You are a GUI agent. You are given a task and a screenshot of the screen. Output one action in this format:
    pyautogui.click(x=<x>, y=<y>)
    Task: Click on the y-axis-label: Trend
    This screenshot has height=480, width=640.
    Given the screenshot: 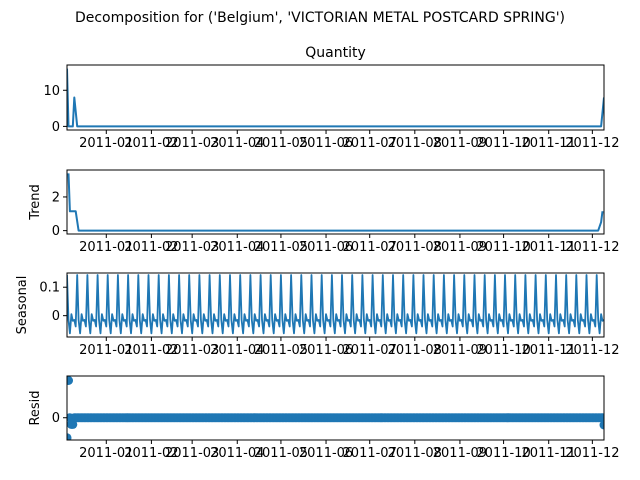 What is the action you would take?
    pyautogui.click(x=35, y=202)
    